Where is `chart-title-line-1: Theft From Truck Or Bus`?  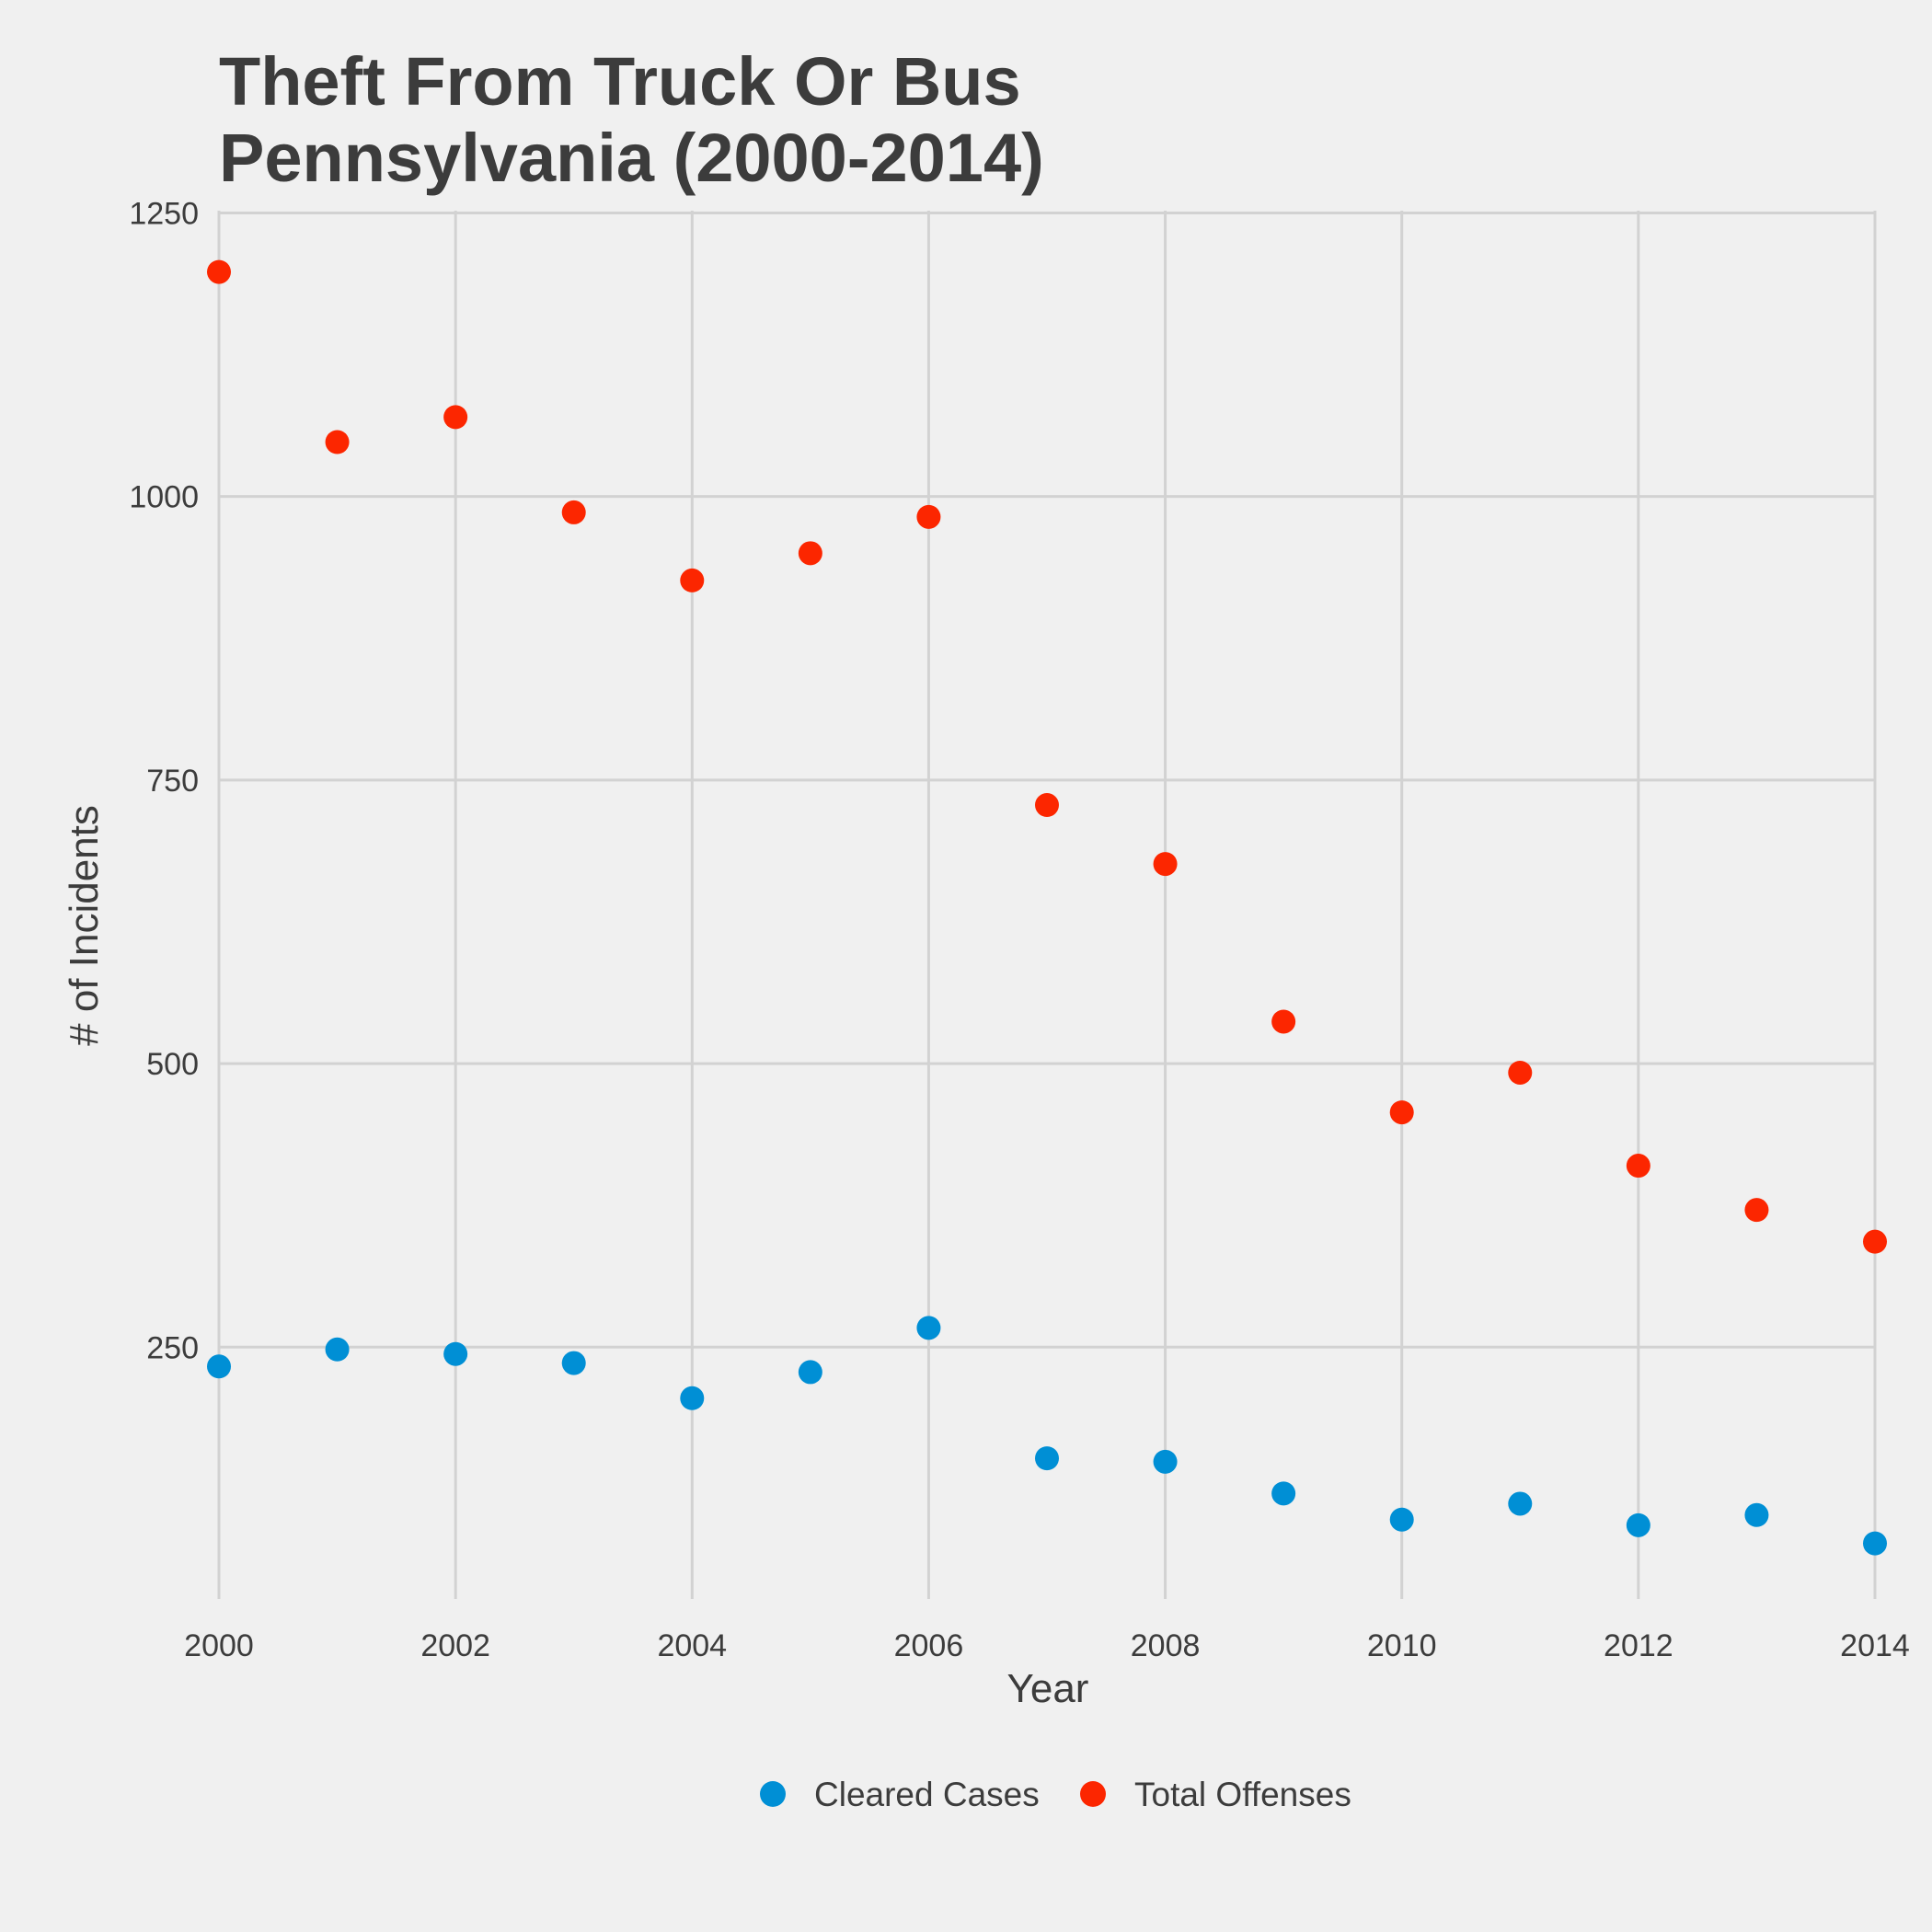 chart-title-line-1: Theft From Truck Or Bus is located at coordinates (620, 81).